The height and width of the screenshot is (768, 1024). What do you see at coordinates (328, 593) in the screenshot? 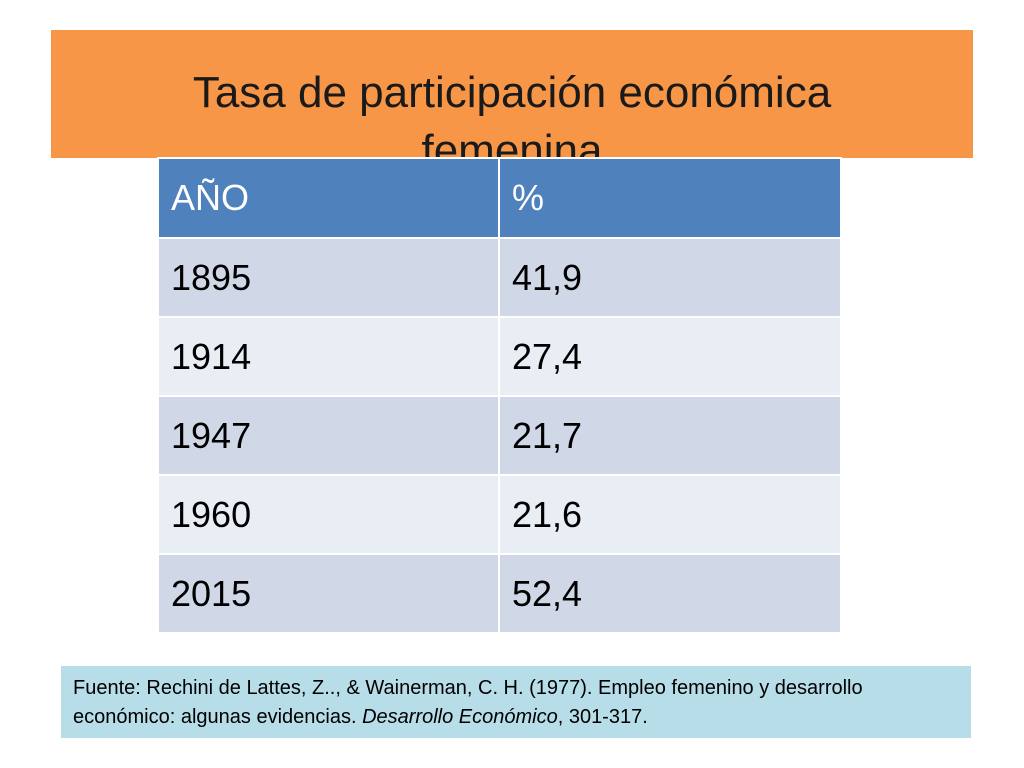
I see `cell-year: 2015` at bounding box center [328, 593].